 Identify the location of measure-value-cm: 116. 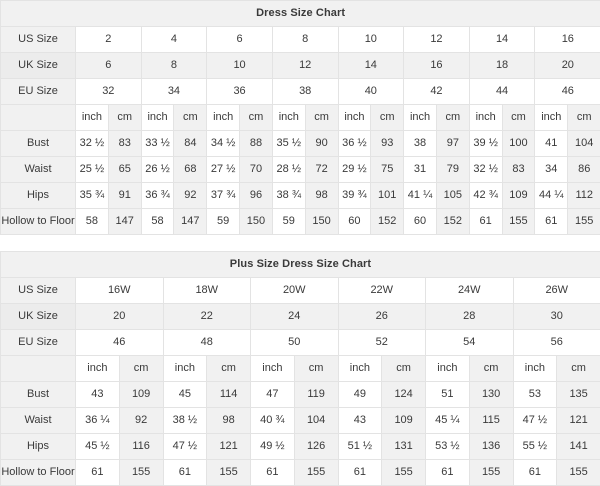
(141, 447).